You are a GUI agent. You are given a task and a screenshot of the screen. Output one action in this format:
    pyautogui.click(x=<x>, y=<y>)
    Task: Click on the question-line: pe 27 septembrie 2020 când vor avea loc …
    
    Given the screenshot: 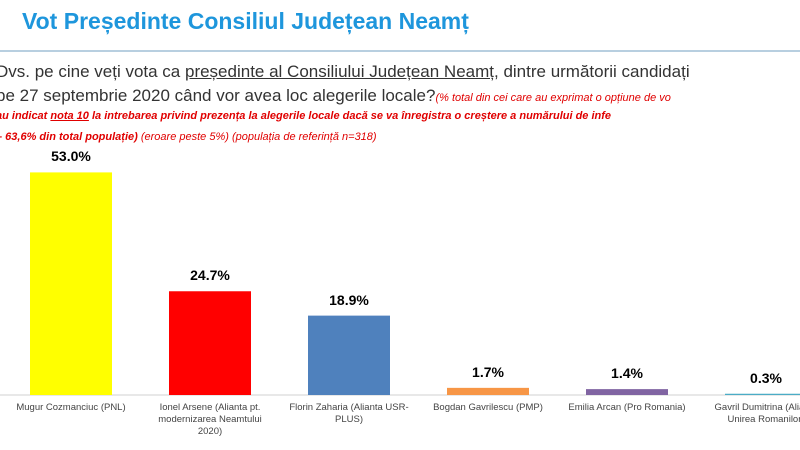 What is the action you would take?
    pyautogui.click(x=335, y=96)
    